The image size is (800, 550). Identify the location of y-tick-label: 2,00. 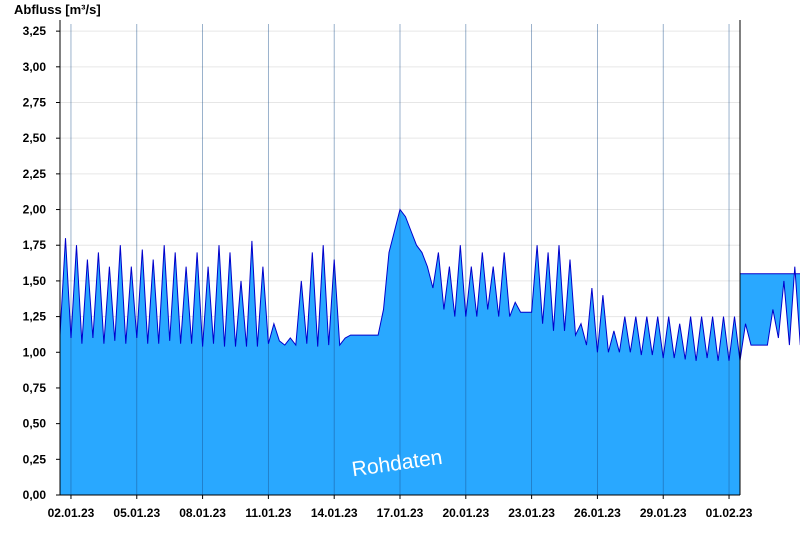
(35, 210).